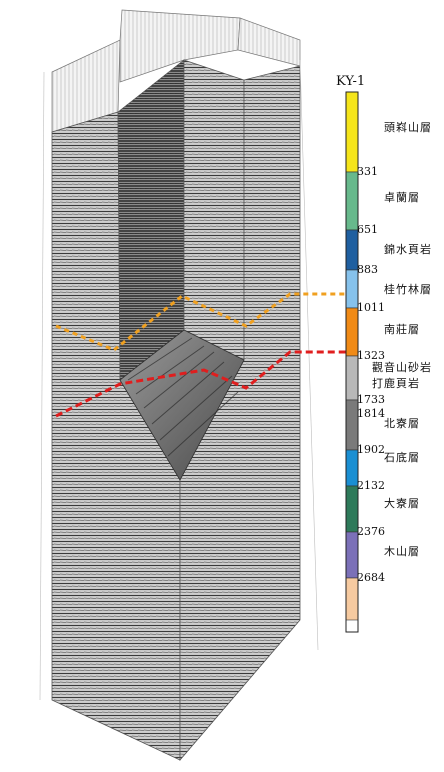  Describe the element at coordinates (402, 330) in the screenshot. I see `formation-label: 南莊層` at that location.